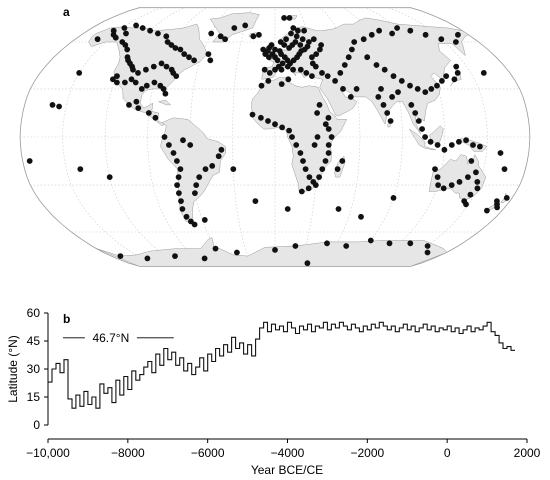  I want to click on landmass-cuba, so click(164, 102).